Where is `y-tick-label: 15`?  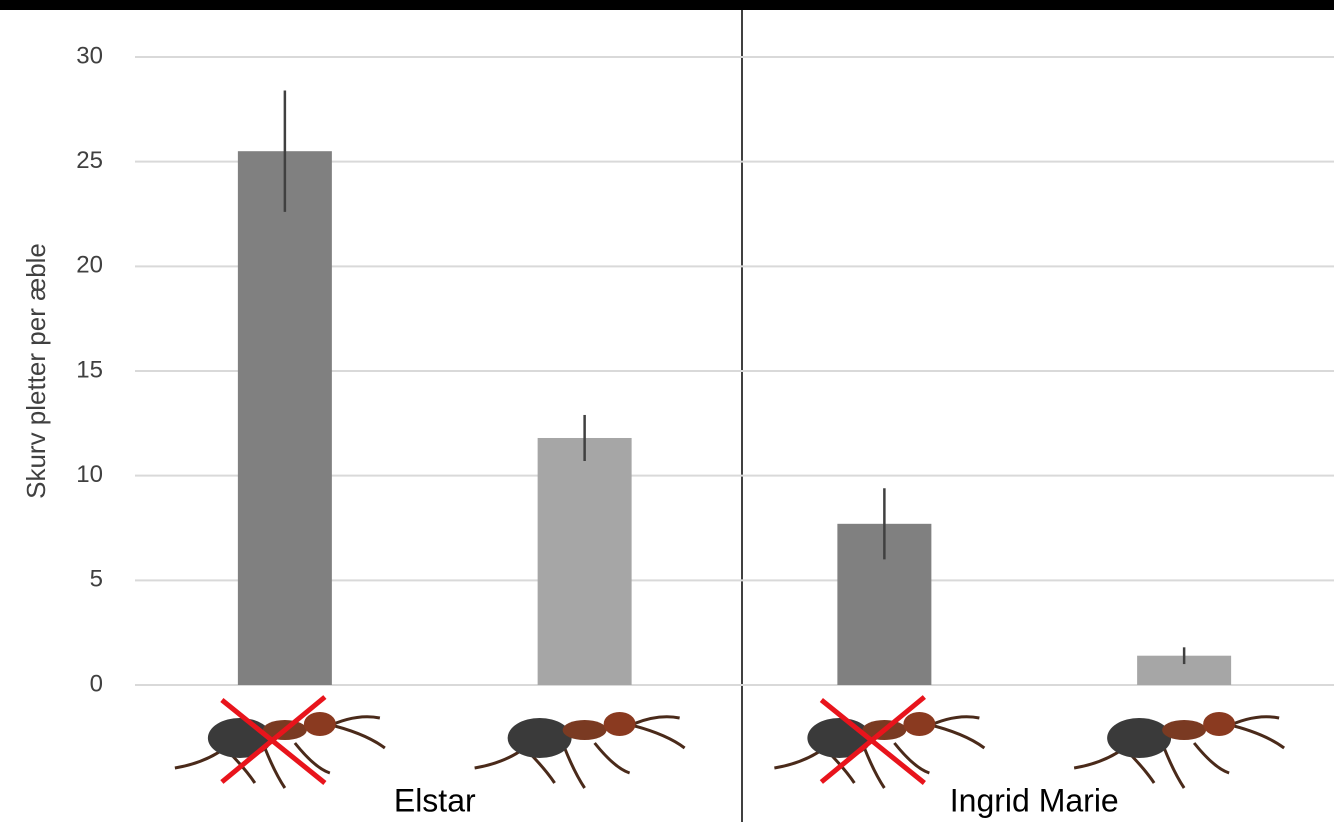 y-tick-label: 15 is located at coordinates (89, 369).